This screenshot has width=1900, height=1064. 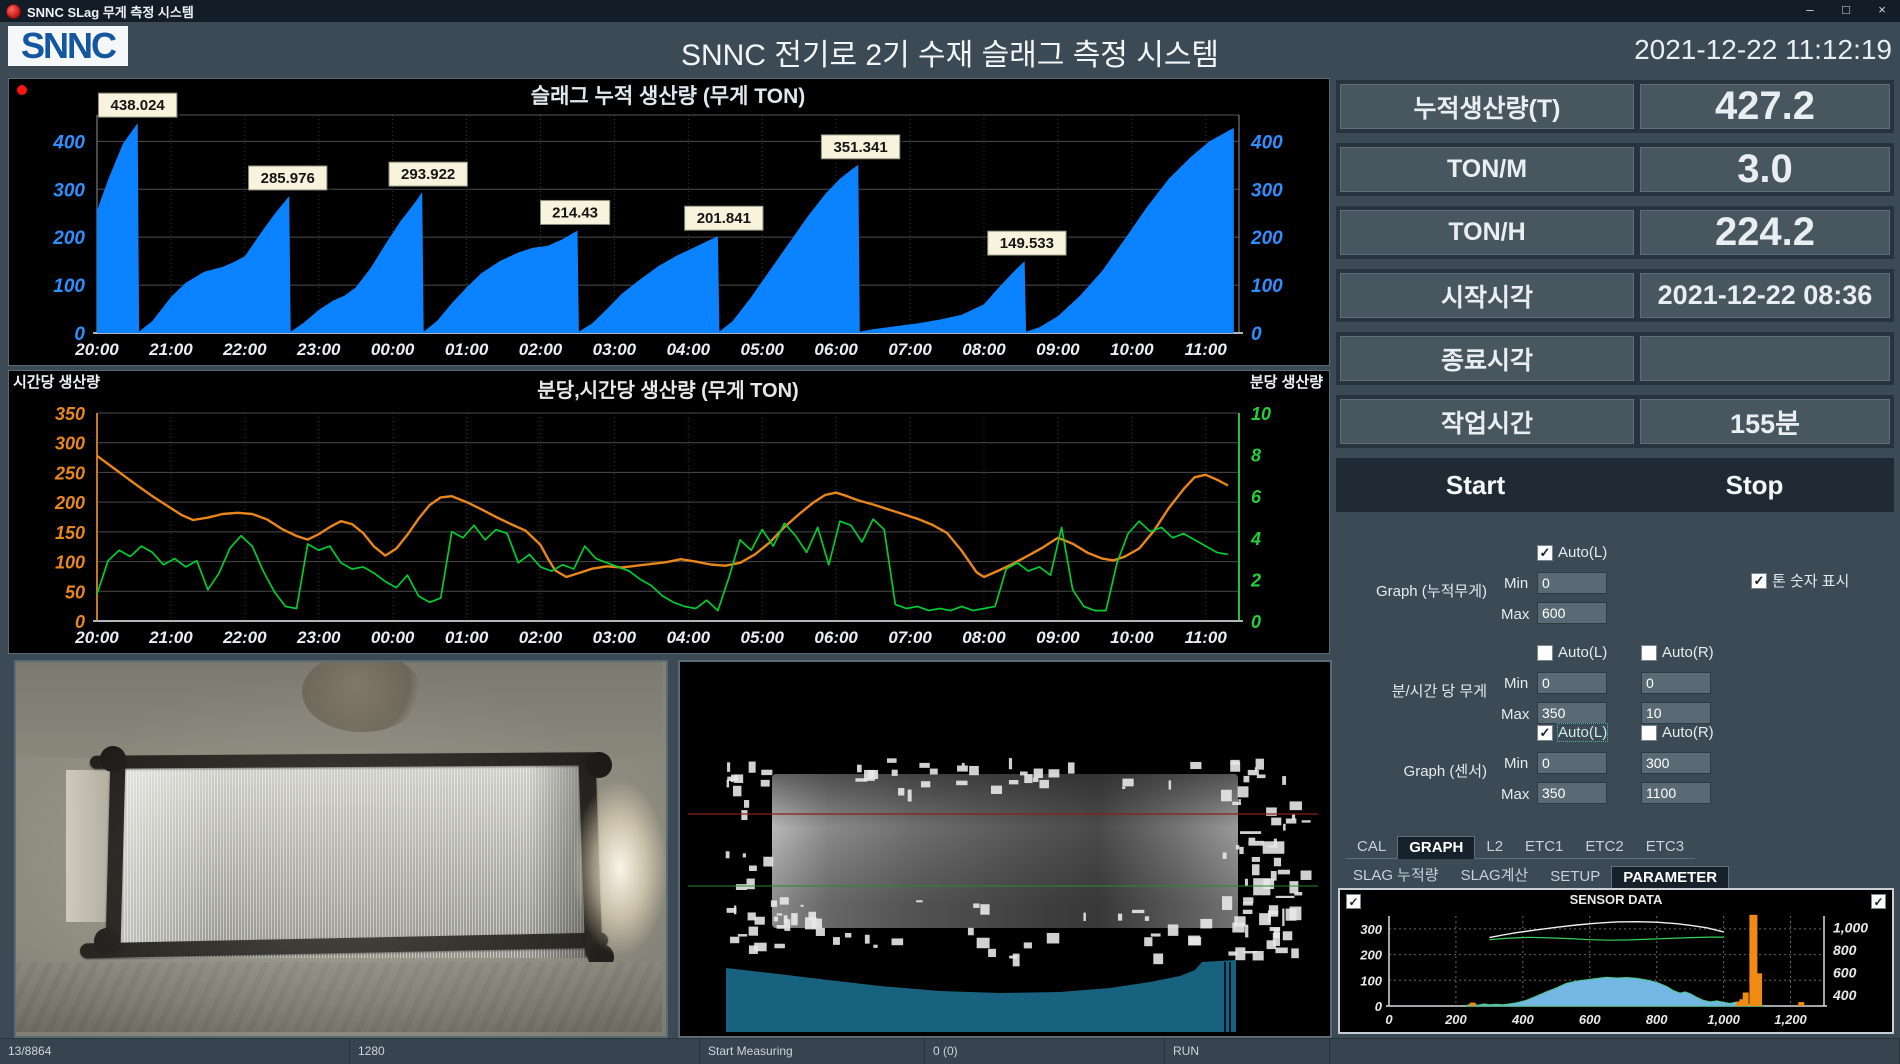 What do you see at coordinates (1255, 539) in the screenshot?
I see `svg-text: 4` at bounding box center [1255, 539].